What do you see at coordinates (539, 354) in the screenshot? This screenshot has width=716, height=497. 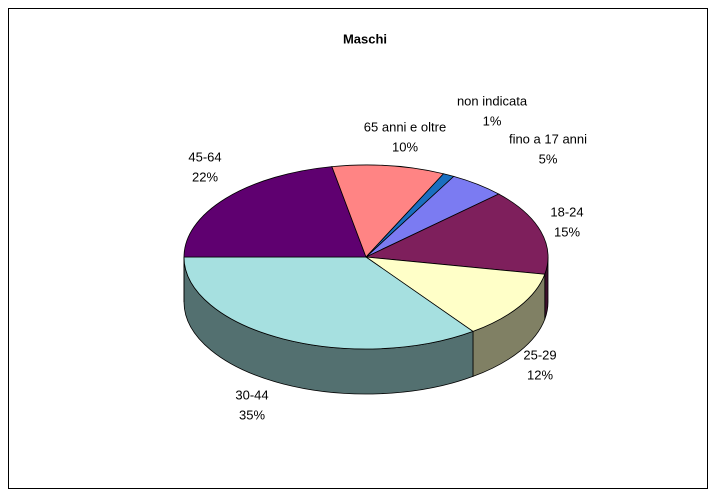 I see `slice-label: 25-29` at bounding box center [539, 354].